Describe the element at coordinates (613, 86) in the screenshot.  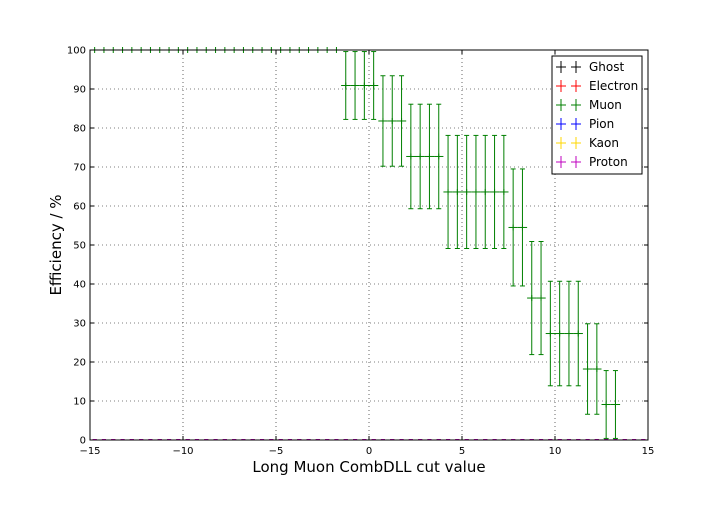
I see `legend-label: Electron` at that location.